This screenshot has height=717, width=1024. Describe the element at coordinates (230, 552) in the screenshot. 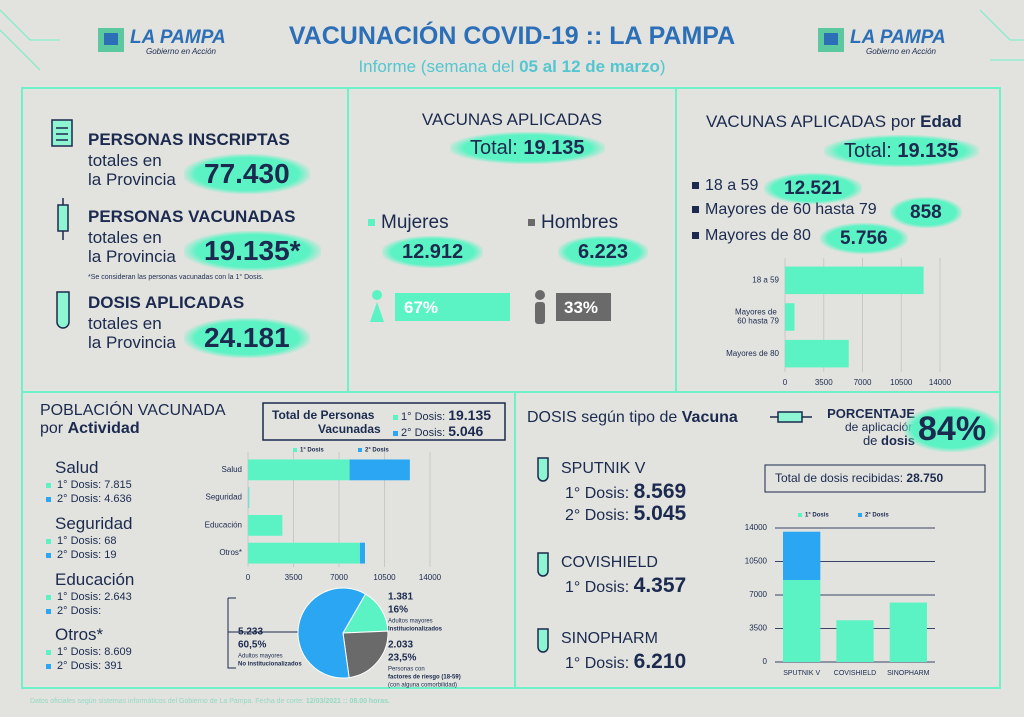

I see `category-label: Otros*` at that location.